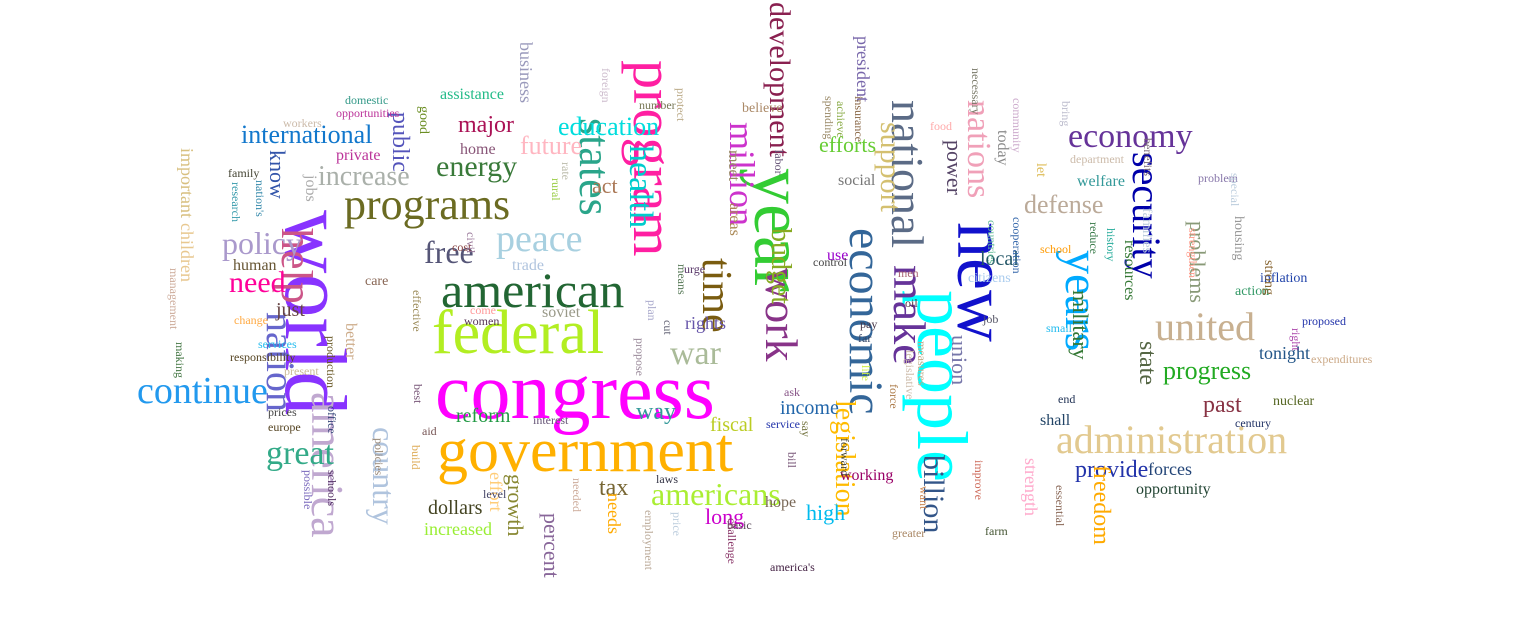 The image size is (1536, 626). What do you see at coordinates (792, 567) in the screenshot?
I see `word-america-s: america's` at bounding box center [792, 567].